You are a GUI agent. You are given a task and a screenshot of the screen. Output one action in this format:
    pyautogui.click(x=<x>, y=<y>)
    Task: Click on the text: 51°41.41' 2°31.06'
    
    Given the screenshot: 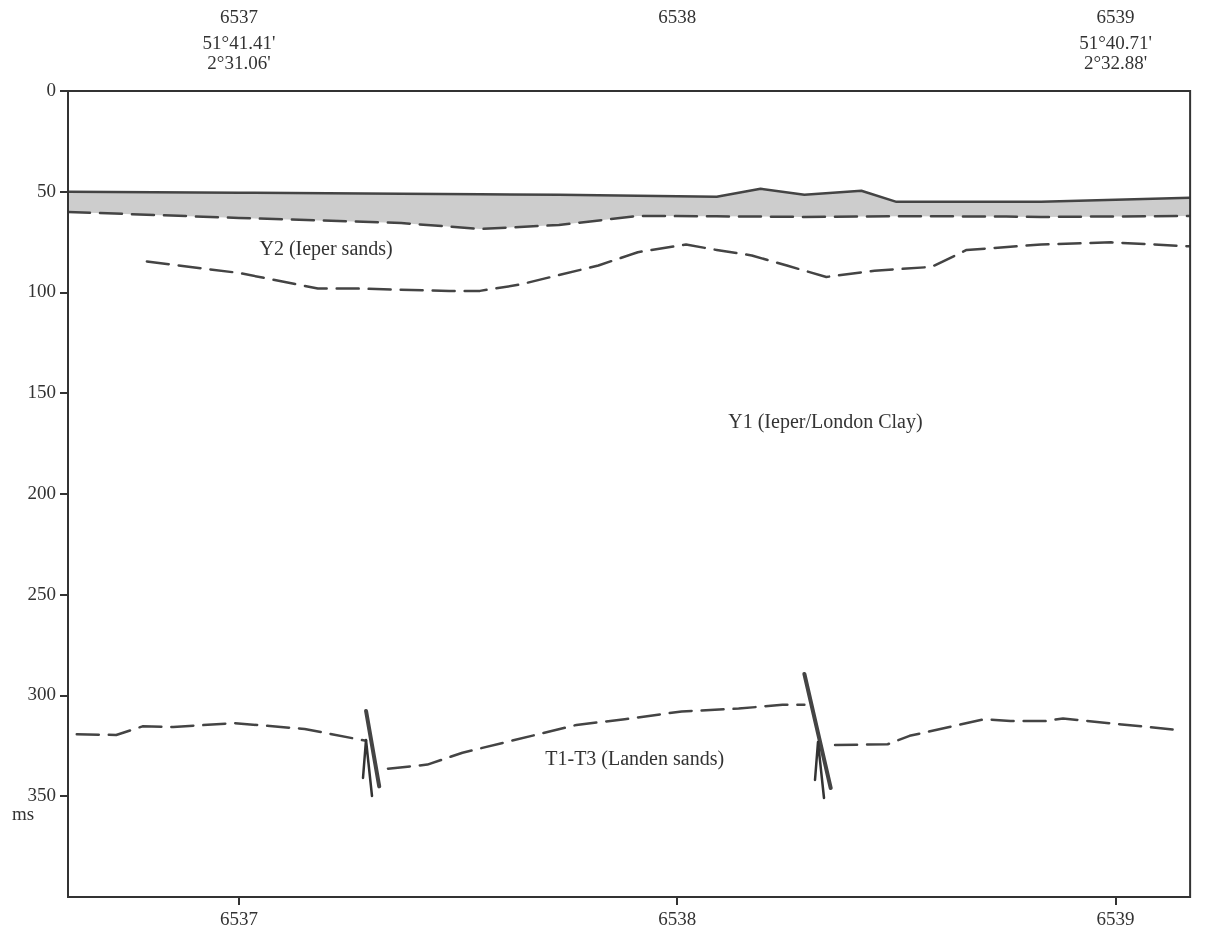 What is the action you would take?
    pyautogui.click(x=239, y=52)
    